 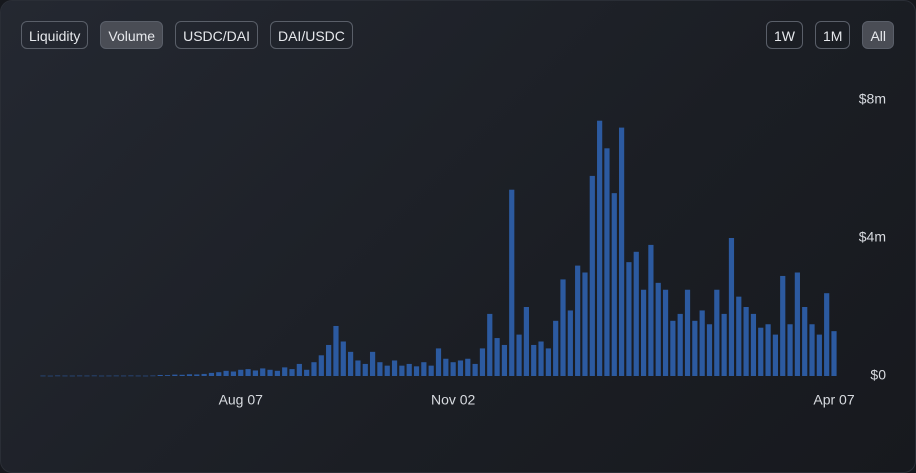 I want to click on y-tick-label: $0, so click(x=878, y=375).